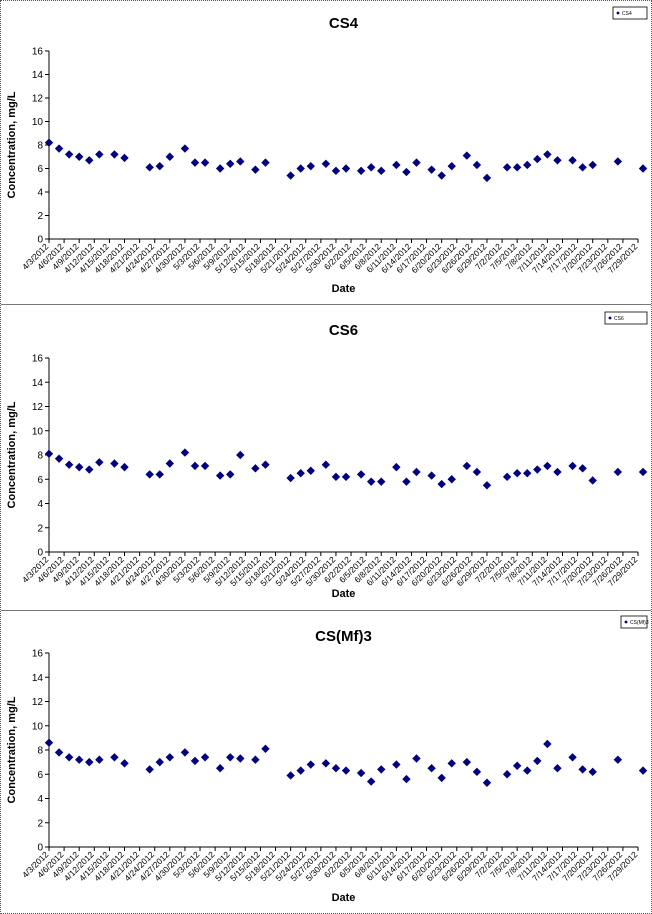 Image resolution: width=652 pixels, height=914 pixels. What do you see at coordinates (12, 454) in the screenshot?
I see `y-axis-label: Concentration, mg/L` at bounding box center [12, 454].